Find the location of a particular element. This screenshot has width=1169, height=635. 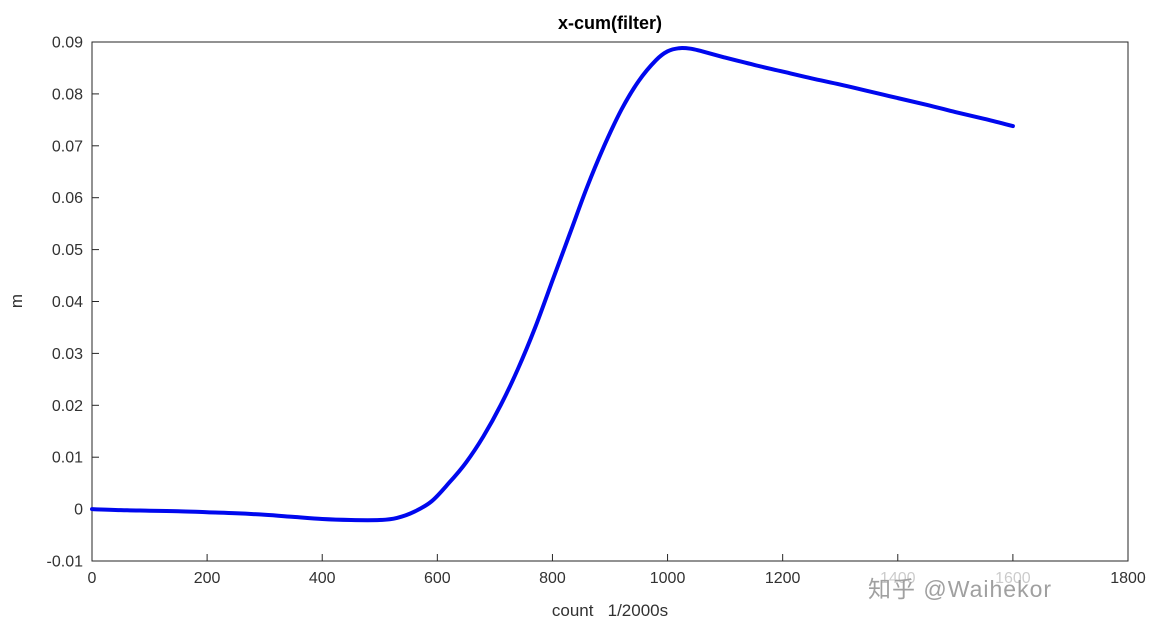

y-tick-label: 0 is located at coordinates (78, 510).